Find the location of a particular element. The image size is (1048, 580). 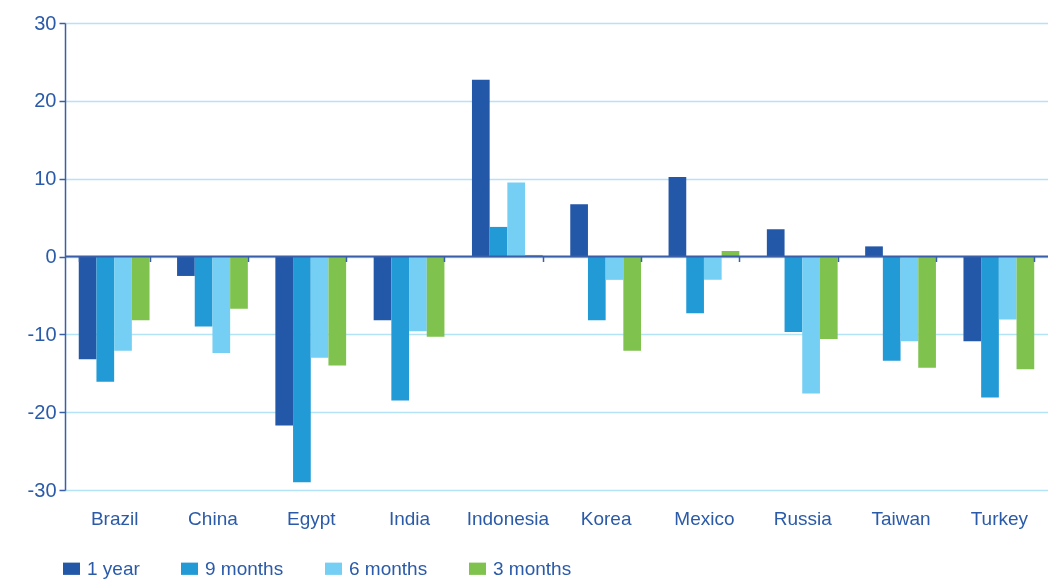

legend-label: 6 months is located at coordinates (388, 568).